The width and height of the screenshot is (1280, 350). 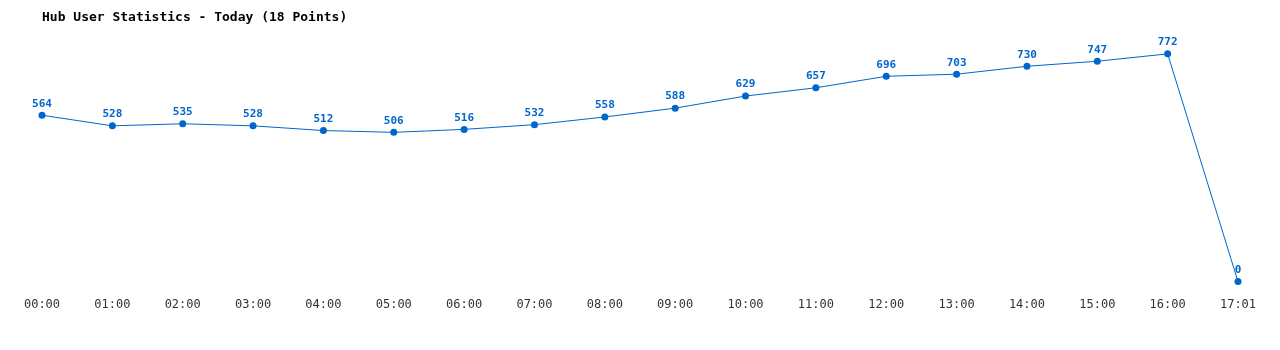 I want to click on x-tick-label: 15:00, so click(x=1097, y=303).